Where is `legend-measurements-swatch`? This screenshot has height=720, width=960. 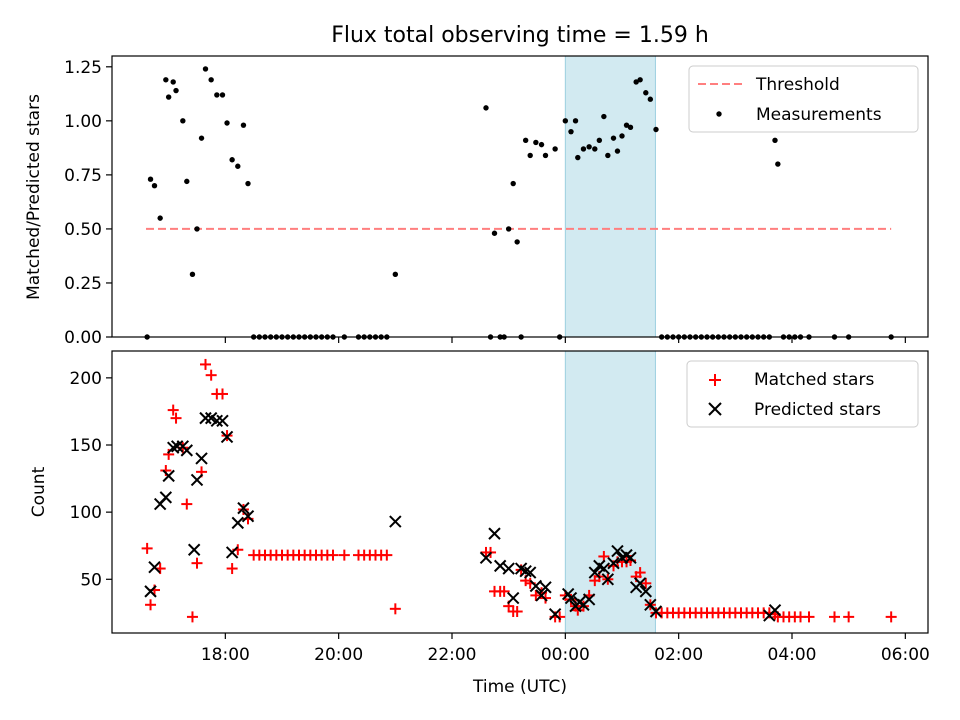 legend-measurements-swatch is located at coordinates (719, 114).